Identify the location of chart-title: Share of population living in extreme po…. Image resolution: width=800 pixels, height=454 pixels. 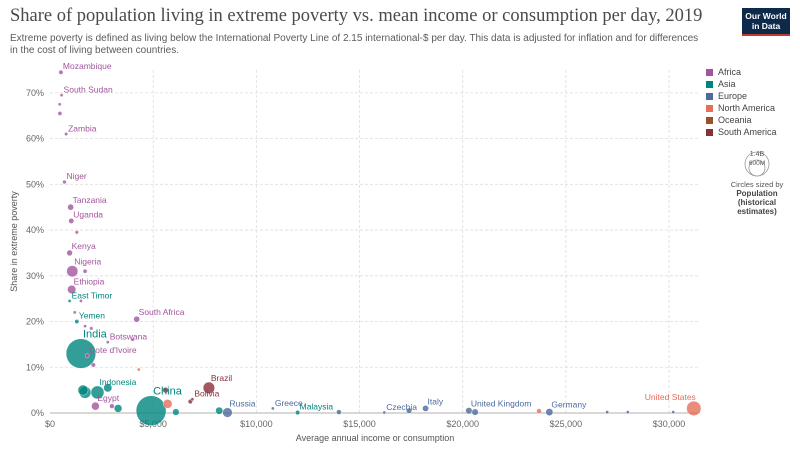
(356, 16).